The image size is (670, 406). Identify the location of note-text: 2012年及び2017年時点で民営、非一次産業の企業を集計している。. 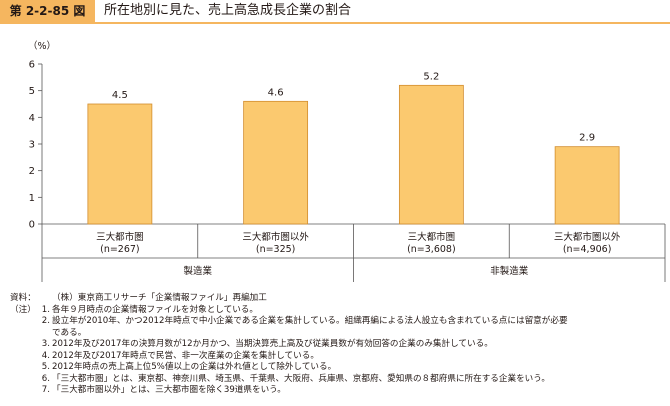
(185, 355).